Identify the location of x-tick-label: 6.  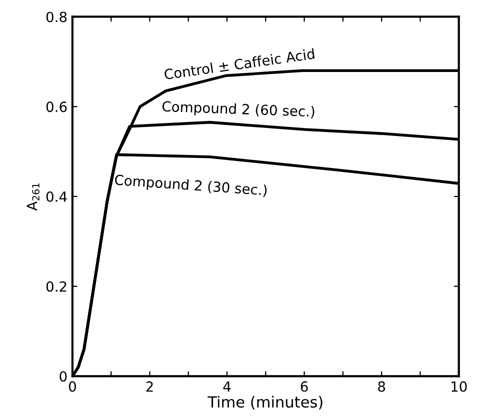
(304, 386).